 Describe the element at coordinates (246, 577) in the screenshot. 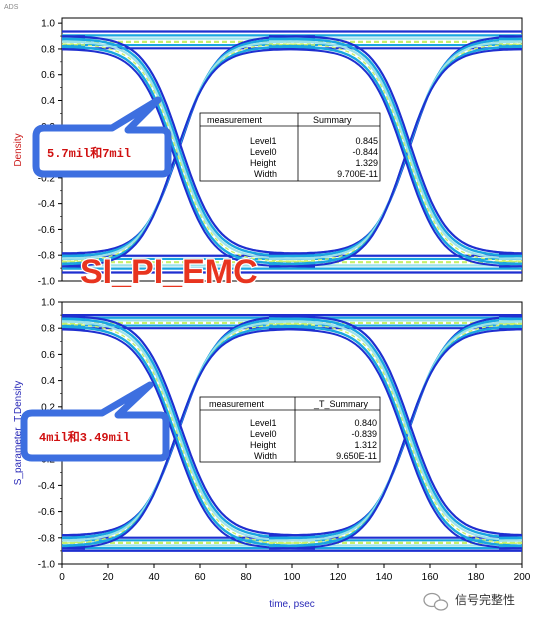

I see `x-tick-label: 80` at that location.